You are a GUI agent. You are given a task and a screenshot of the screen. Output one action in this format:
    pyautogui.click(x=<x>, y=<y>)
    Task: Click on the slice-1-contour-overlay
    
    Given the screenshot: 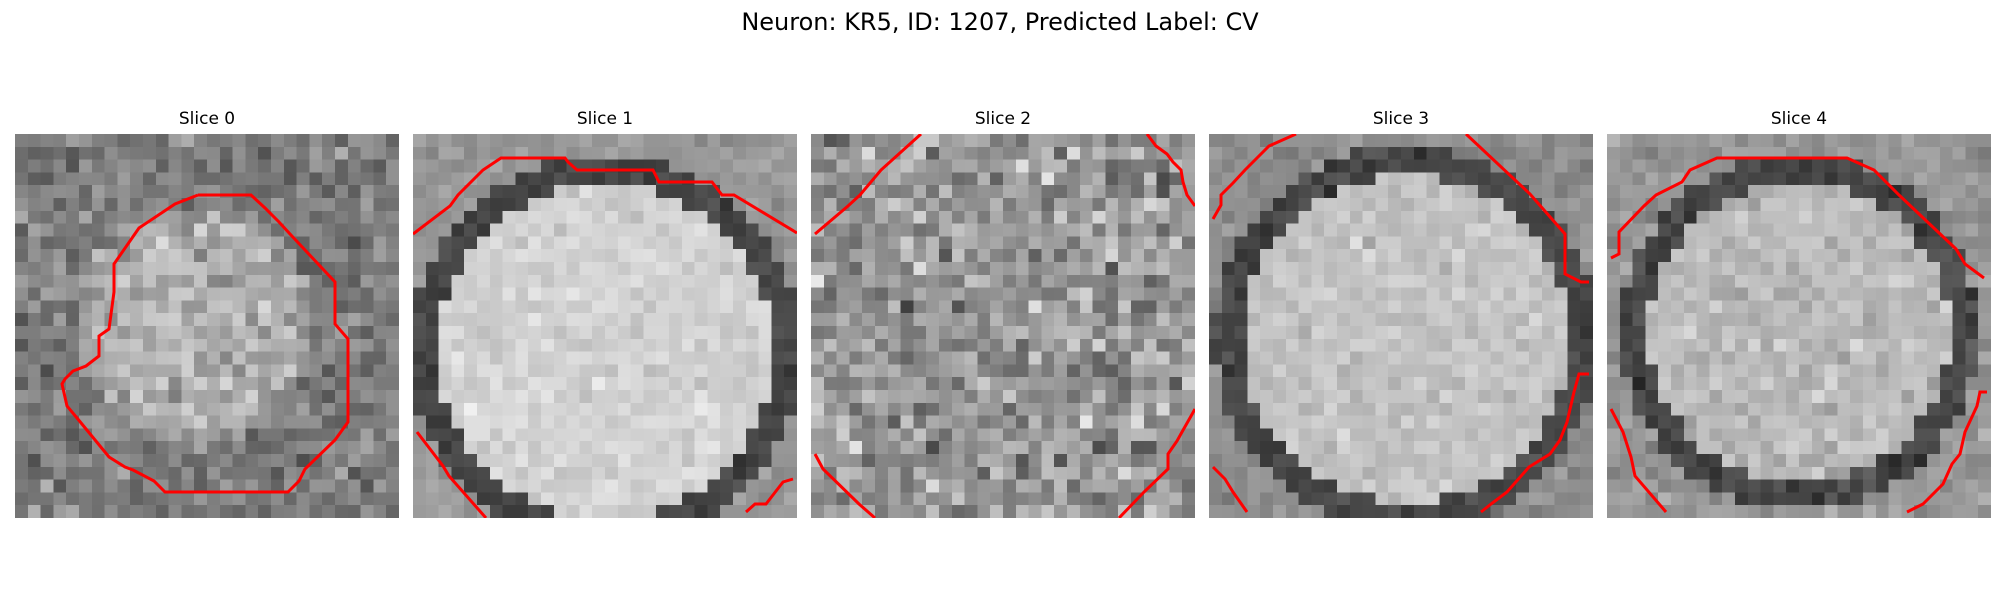 What is the action you would take?
    pyautogui.click(x=605, y=337)
    